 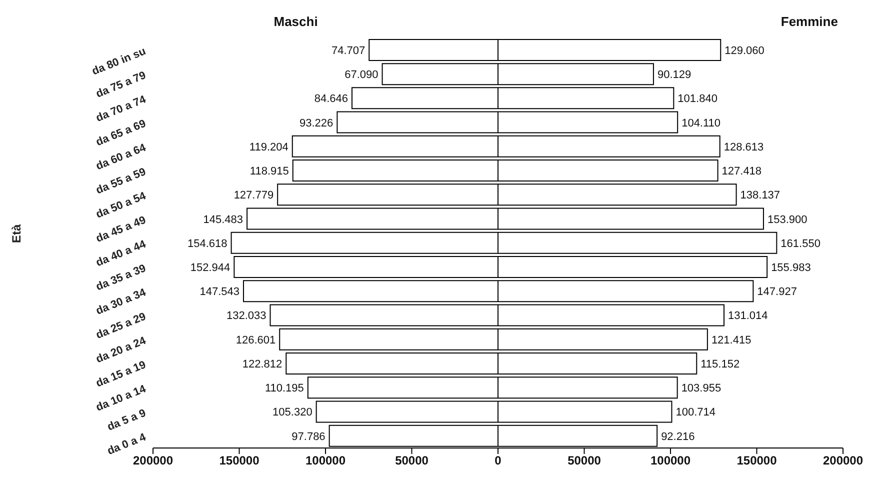 I want to click on data-label: 154.618, so click(x=208, y=244).